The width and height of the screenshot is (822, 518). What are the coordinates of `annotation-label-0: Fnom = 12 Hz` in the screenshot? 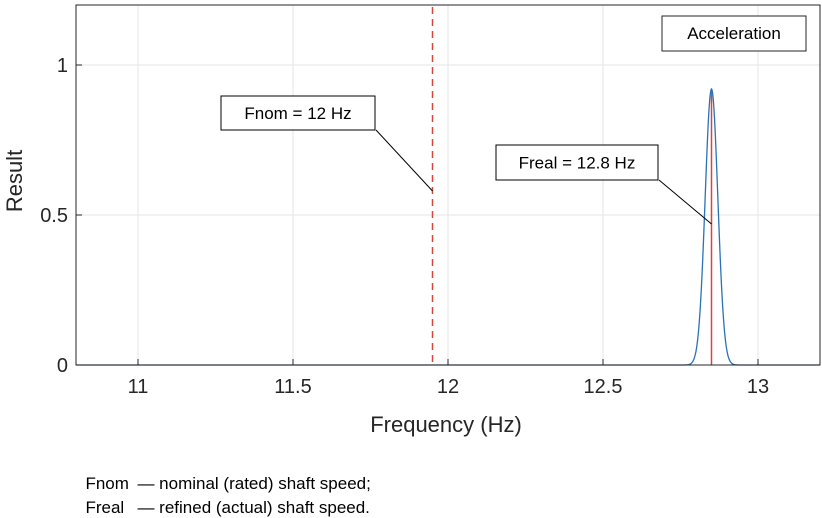 It's located at (297, 113).